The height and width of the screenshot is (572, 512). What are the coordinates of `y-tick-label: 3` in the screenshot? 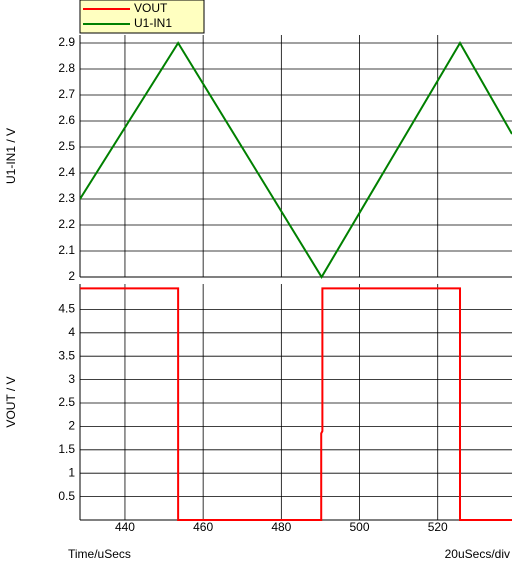 It's located at (71, 379).